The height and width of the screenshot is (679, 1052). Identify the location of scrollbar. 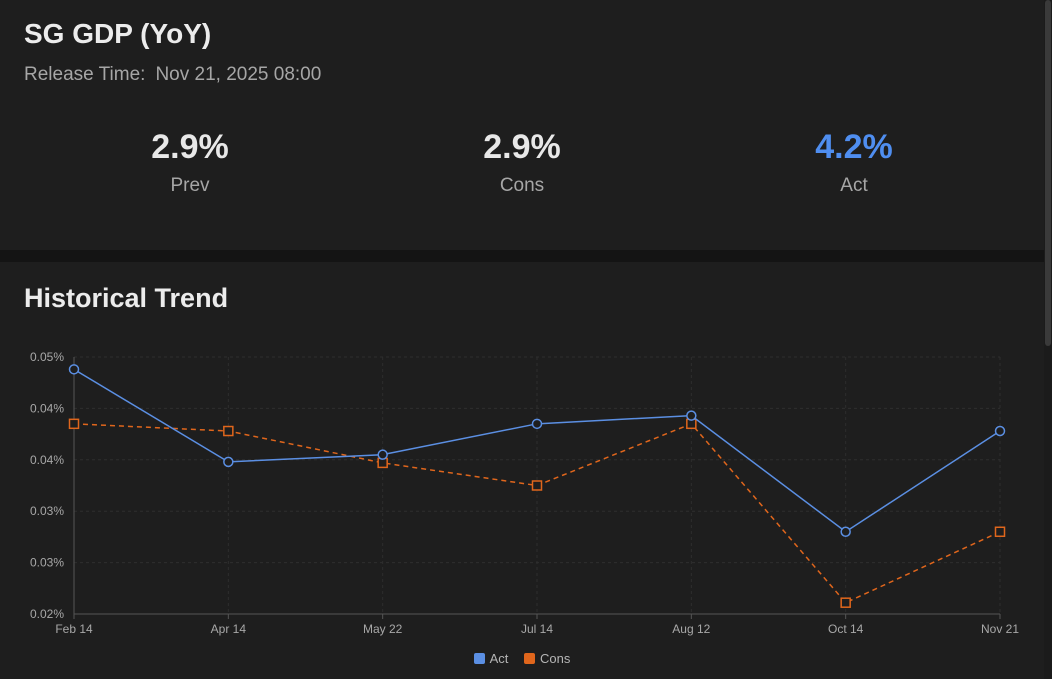
(1048, 339).